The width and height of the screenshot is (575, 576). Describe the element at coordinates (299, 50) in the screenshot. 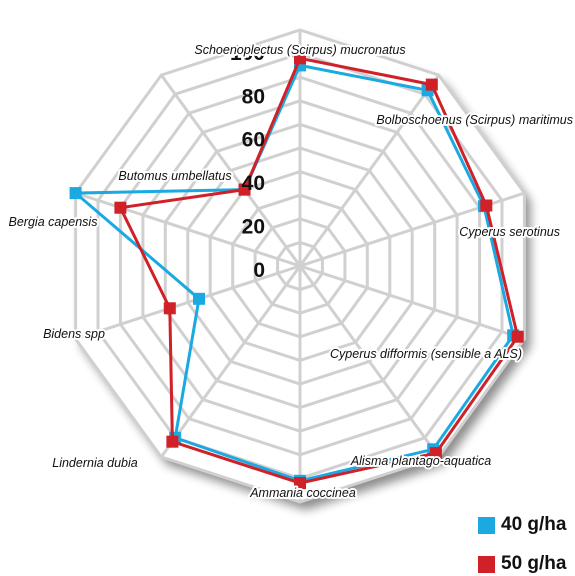

I see `category-label-0: Schoenoplectus (Scirpus) mucronatus` at that location.